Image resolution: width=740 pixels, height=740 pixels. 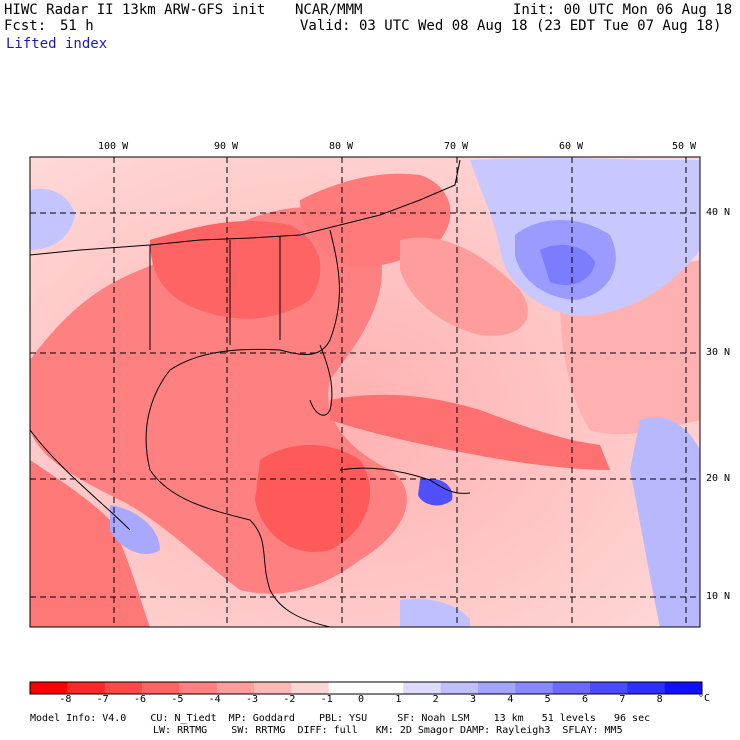 I want to click on colorbar, so click(x=366, y=688).